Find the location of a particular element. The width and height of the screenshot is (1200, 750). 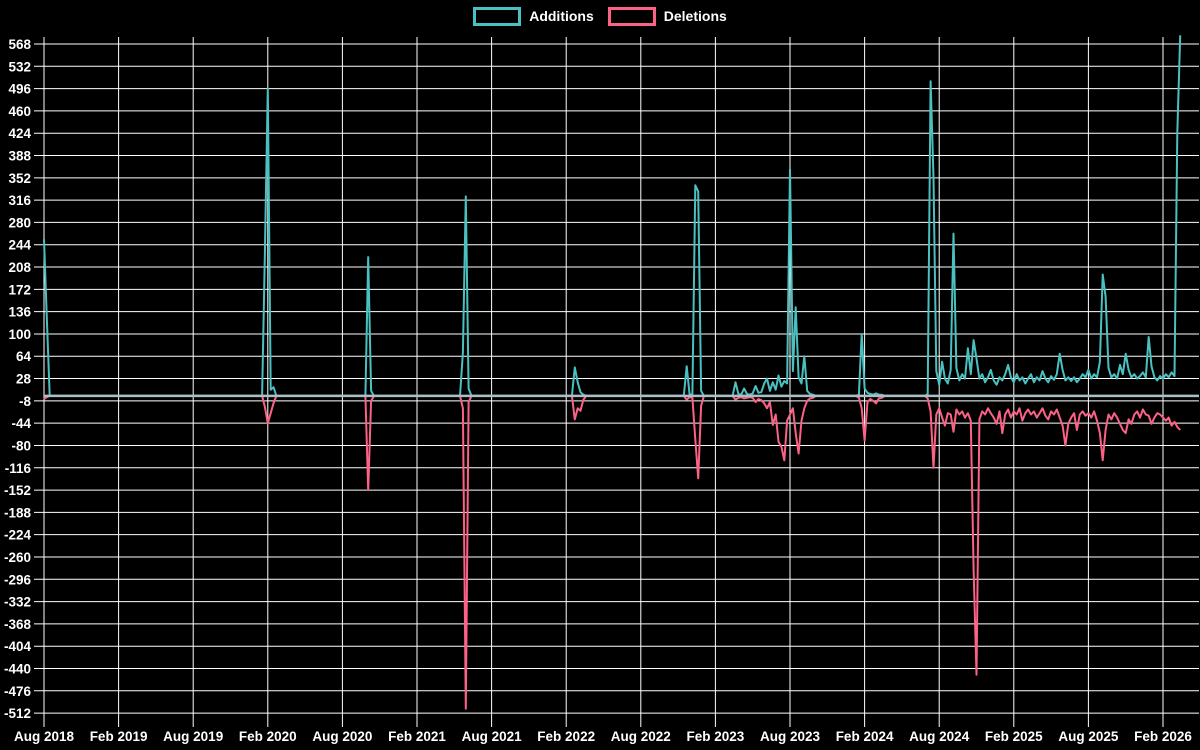

additions-swatch-icon is located at coordinates (497, 16).